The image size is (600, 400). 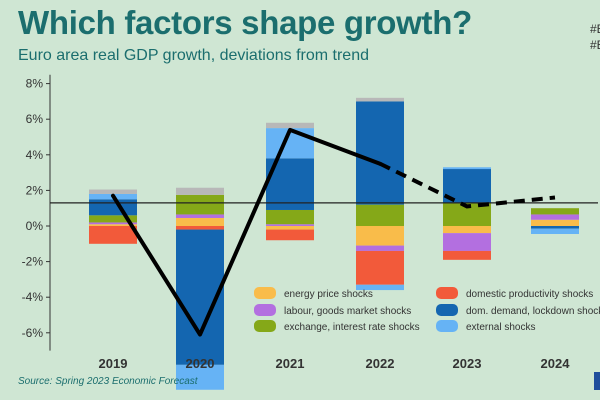 What do you see at coordinates (33, 297) in the screenshot?
I see `y-tick-label: -4%` at bounding box center [33, 297].